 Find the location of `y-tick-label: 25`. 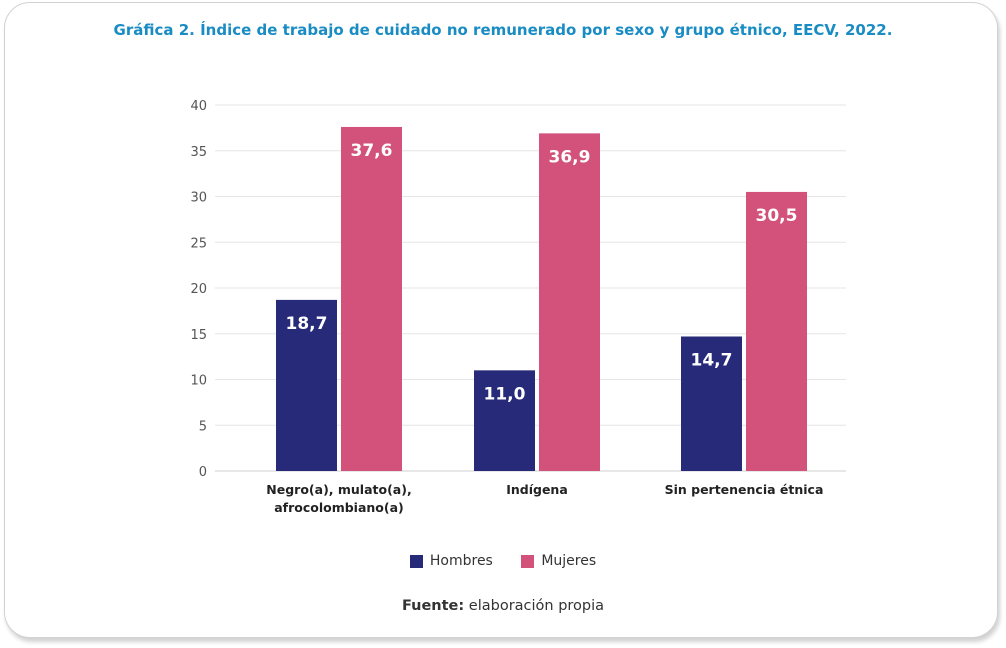

y-tick-label: 25 is located at coordinates (198, 243).